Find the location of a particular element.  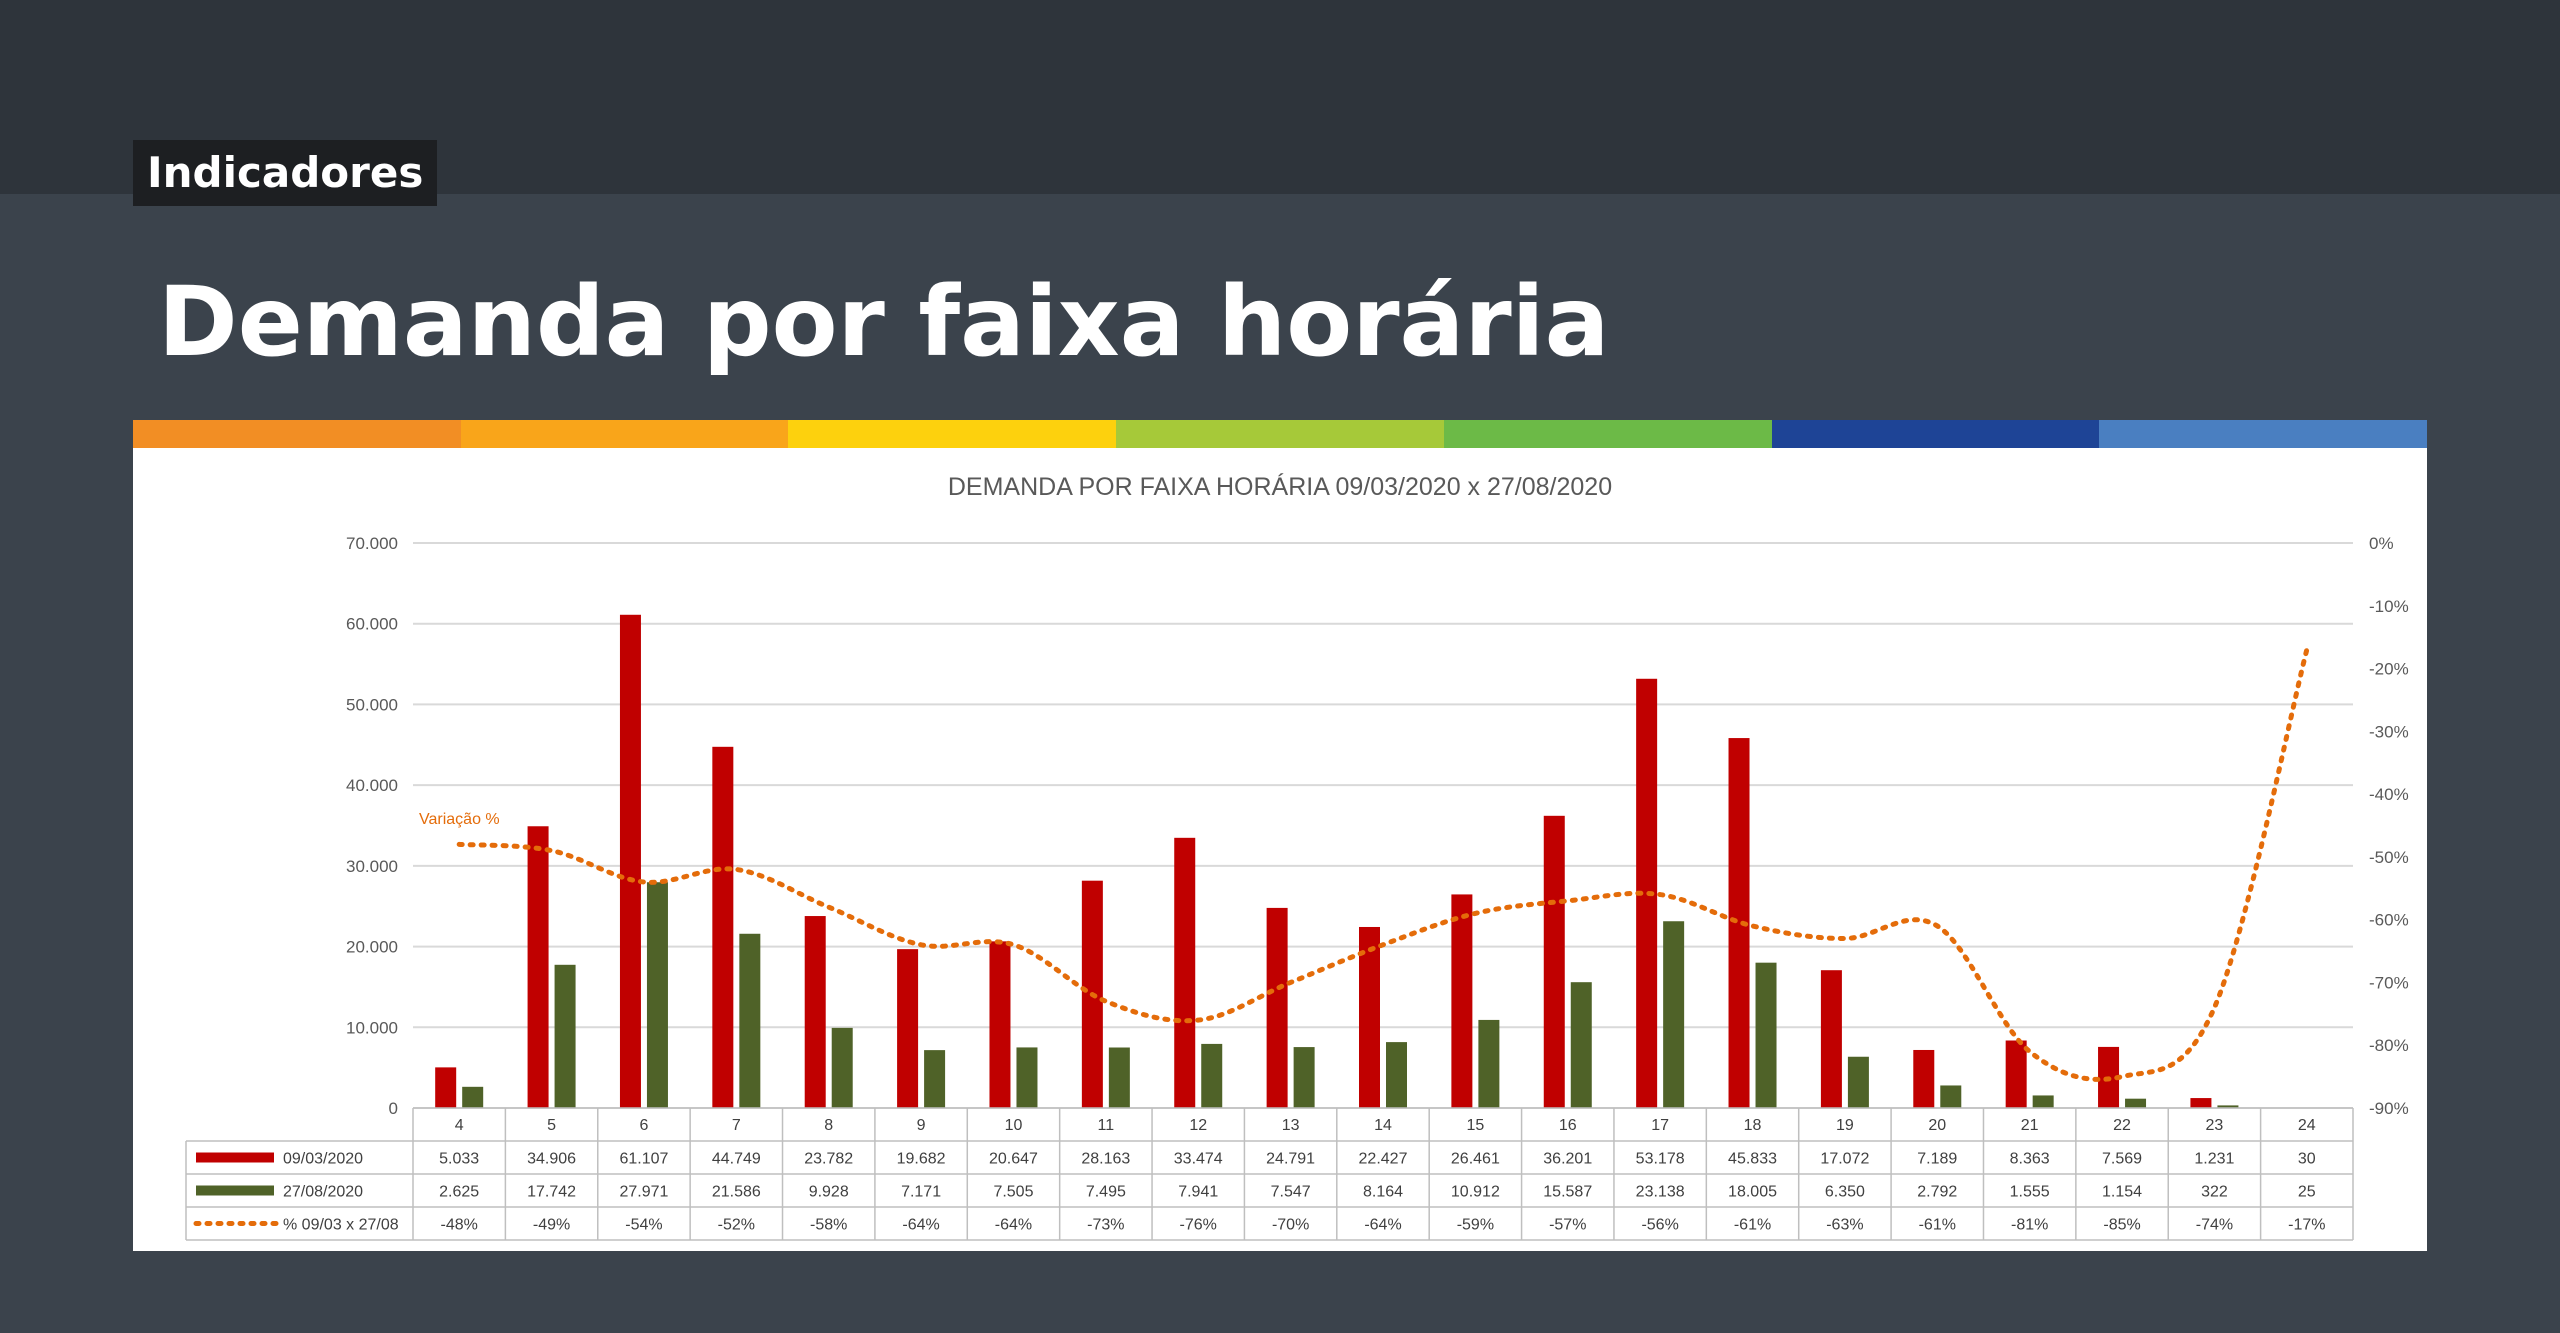

legend-label: 09/03/2020 is located at coordinates (323, 1159).